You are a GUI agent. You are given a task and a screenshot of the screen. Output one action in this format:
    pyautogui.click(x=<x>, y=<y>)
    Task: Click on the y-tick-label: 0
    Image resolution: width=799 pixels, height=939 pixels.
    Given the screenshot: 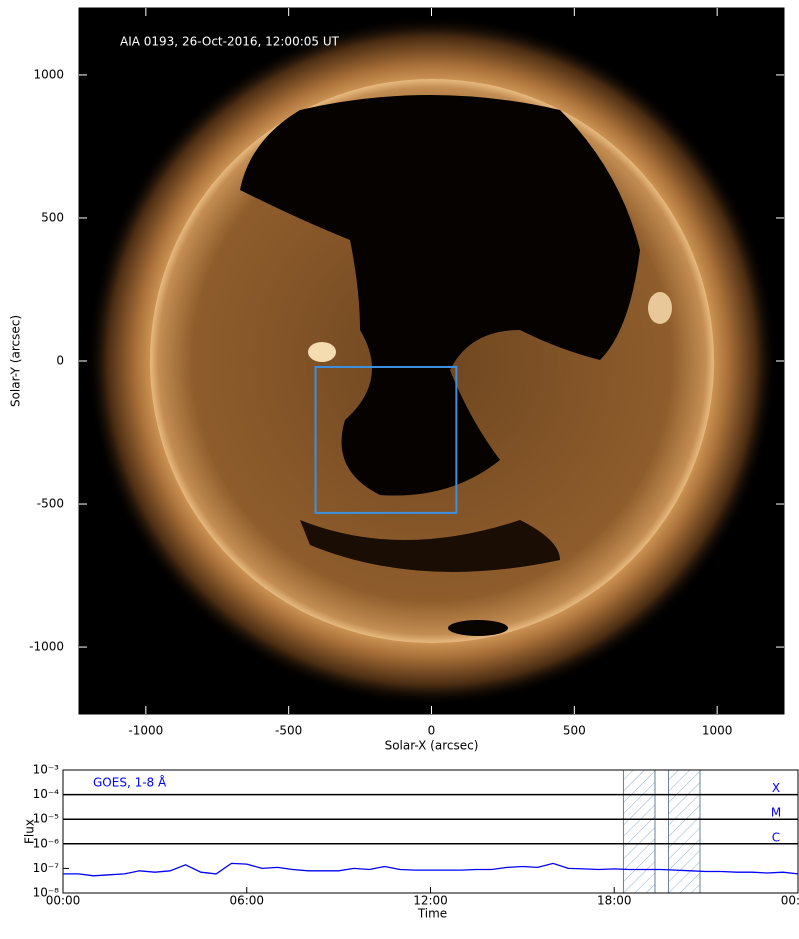 What is the action you would take?
    pyautogui.click(x=60, y=361)
    